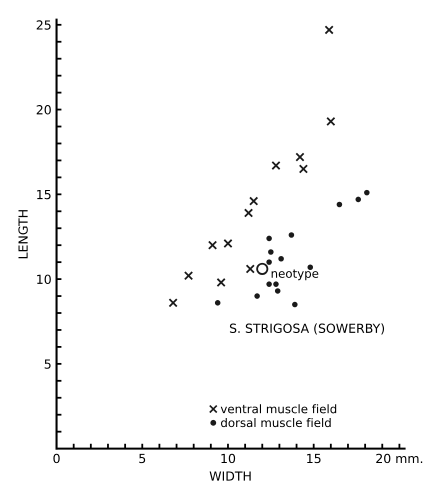  What do you see at coordinates (276, 423) in the screenshot?
I see `legend-label: dorsal muscle field` at bounding box center [276, 423].